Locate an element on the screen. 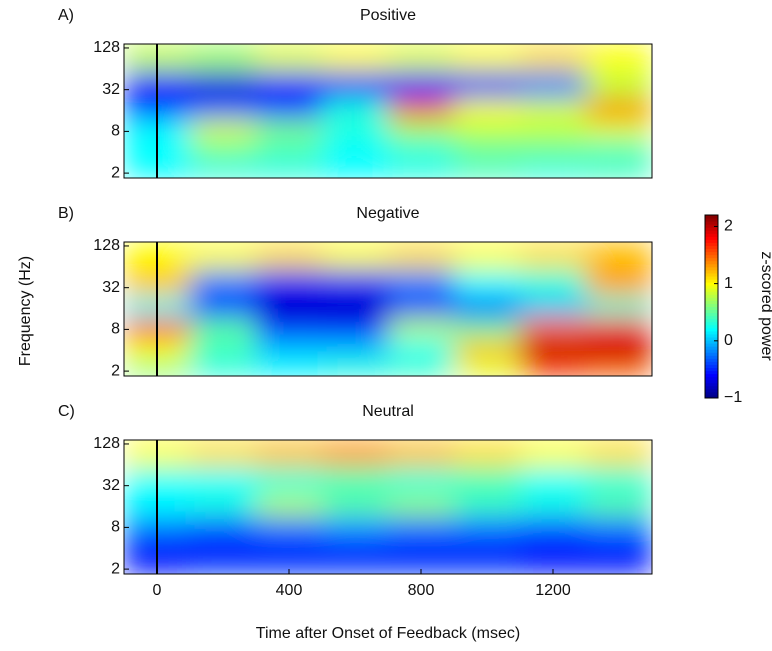 The height and width of the screenshot is (651, 772). y-tick-label: 32 is located at coordinates (111, 485).